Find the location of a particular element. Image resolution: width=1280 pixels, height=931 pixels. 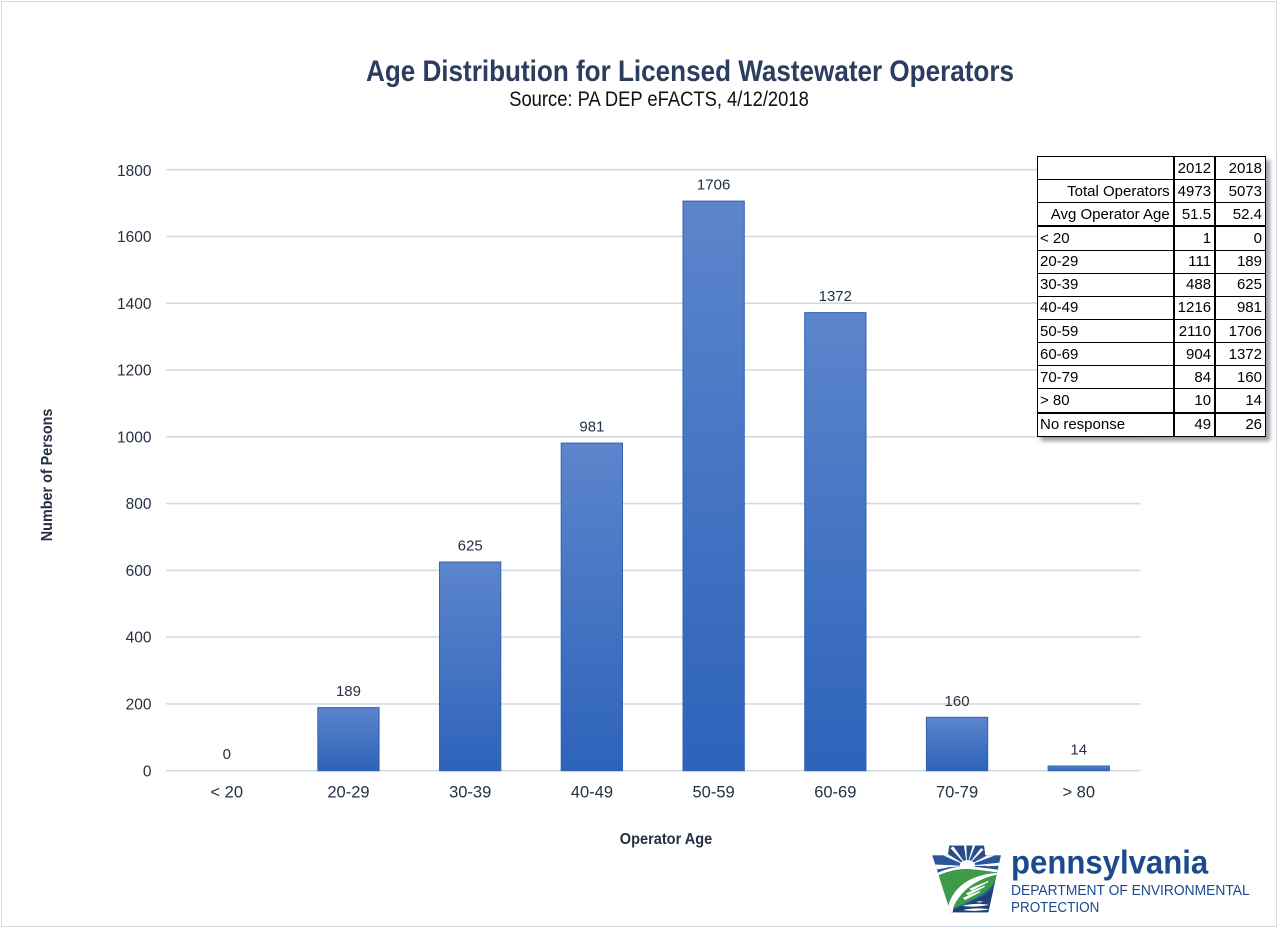

svg-text: 1400 is located at coordinates (134, 304).